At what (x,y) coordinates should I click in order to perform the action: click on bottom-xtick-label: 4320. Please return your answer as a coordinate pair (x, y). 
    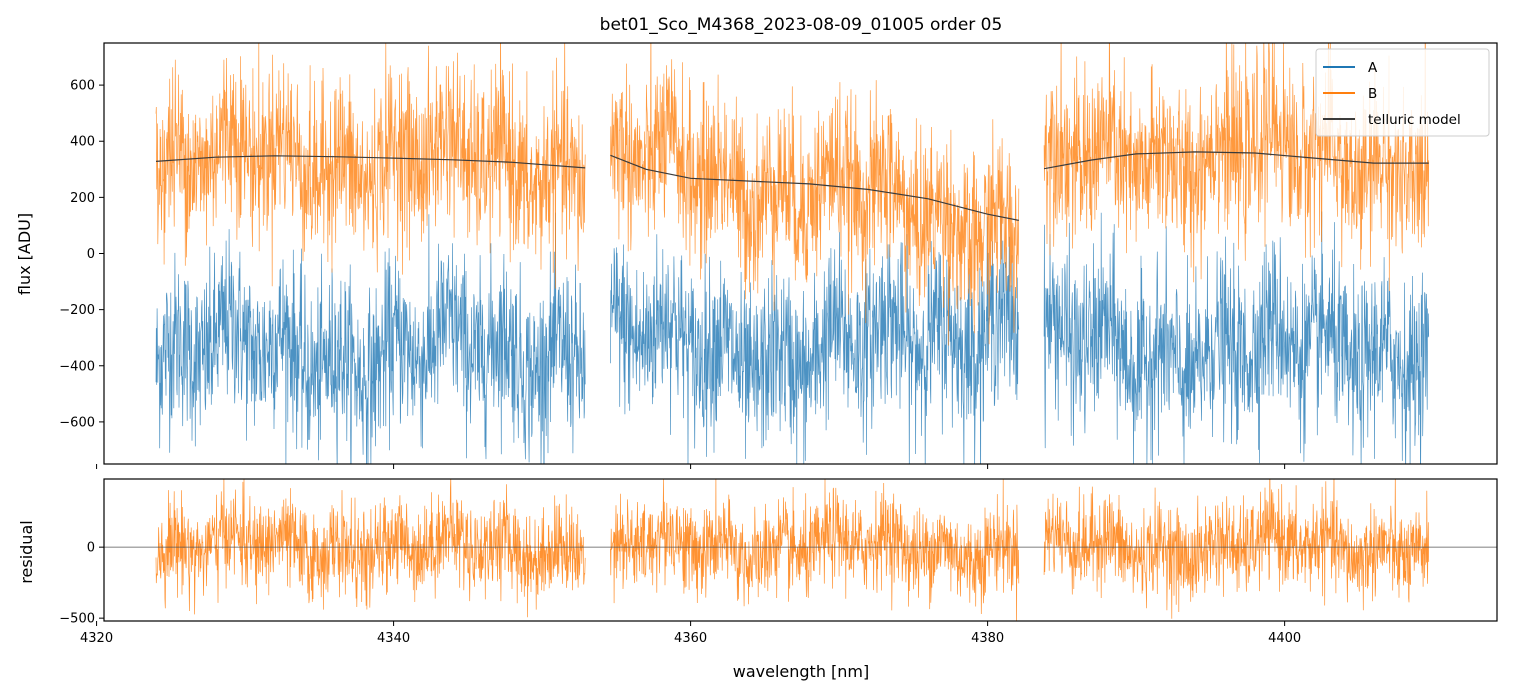
    Looking at the image, I should click on (96, 638).